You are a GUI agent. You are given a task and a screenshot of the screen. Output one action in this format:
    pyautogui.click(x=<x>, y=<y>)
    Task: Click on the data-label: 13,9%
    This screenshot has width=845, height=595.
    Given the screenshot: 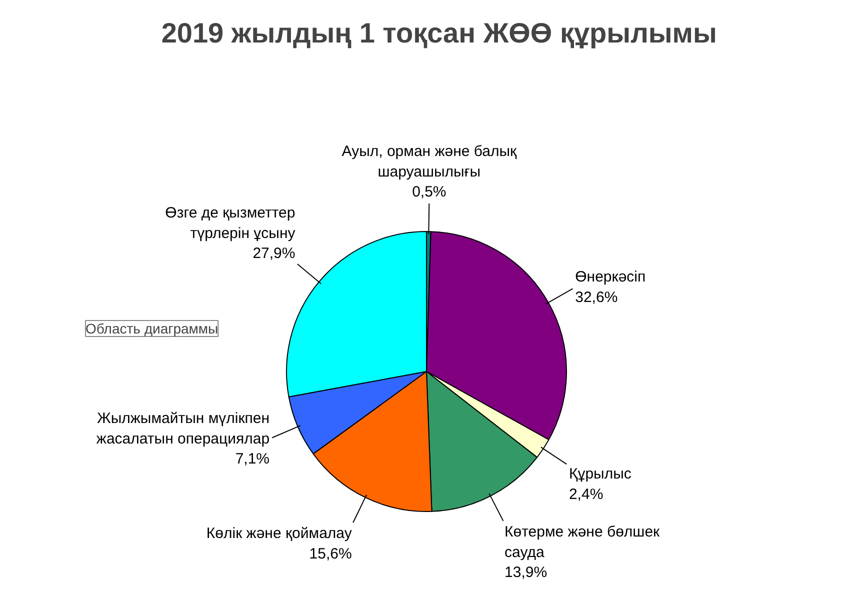 What is the action you would take?
    pyautogui.click(x=526, y=573)
    